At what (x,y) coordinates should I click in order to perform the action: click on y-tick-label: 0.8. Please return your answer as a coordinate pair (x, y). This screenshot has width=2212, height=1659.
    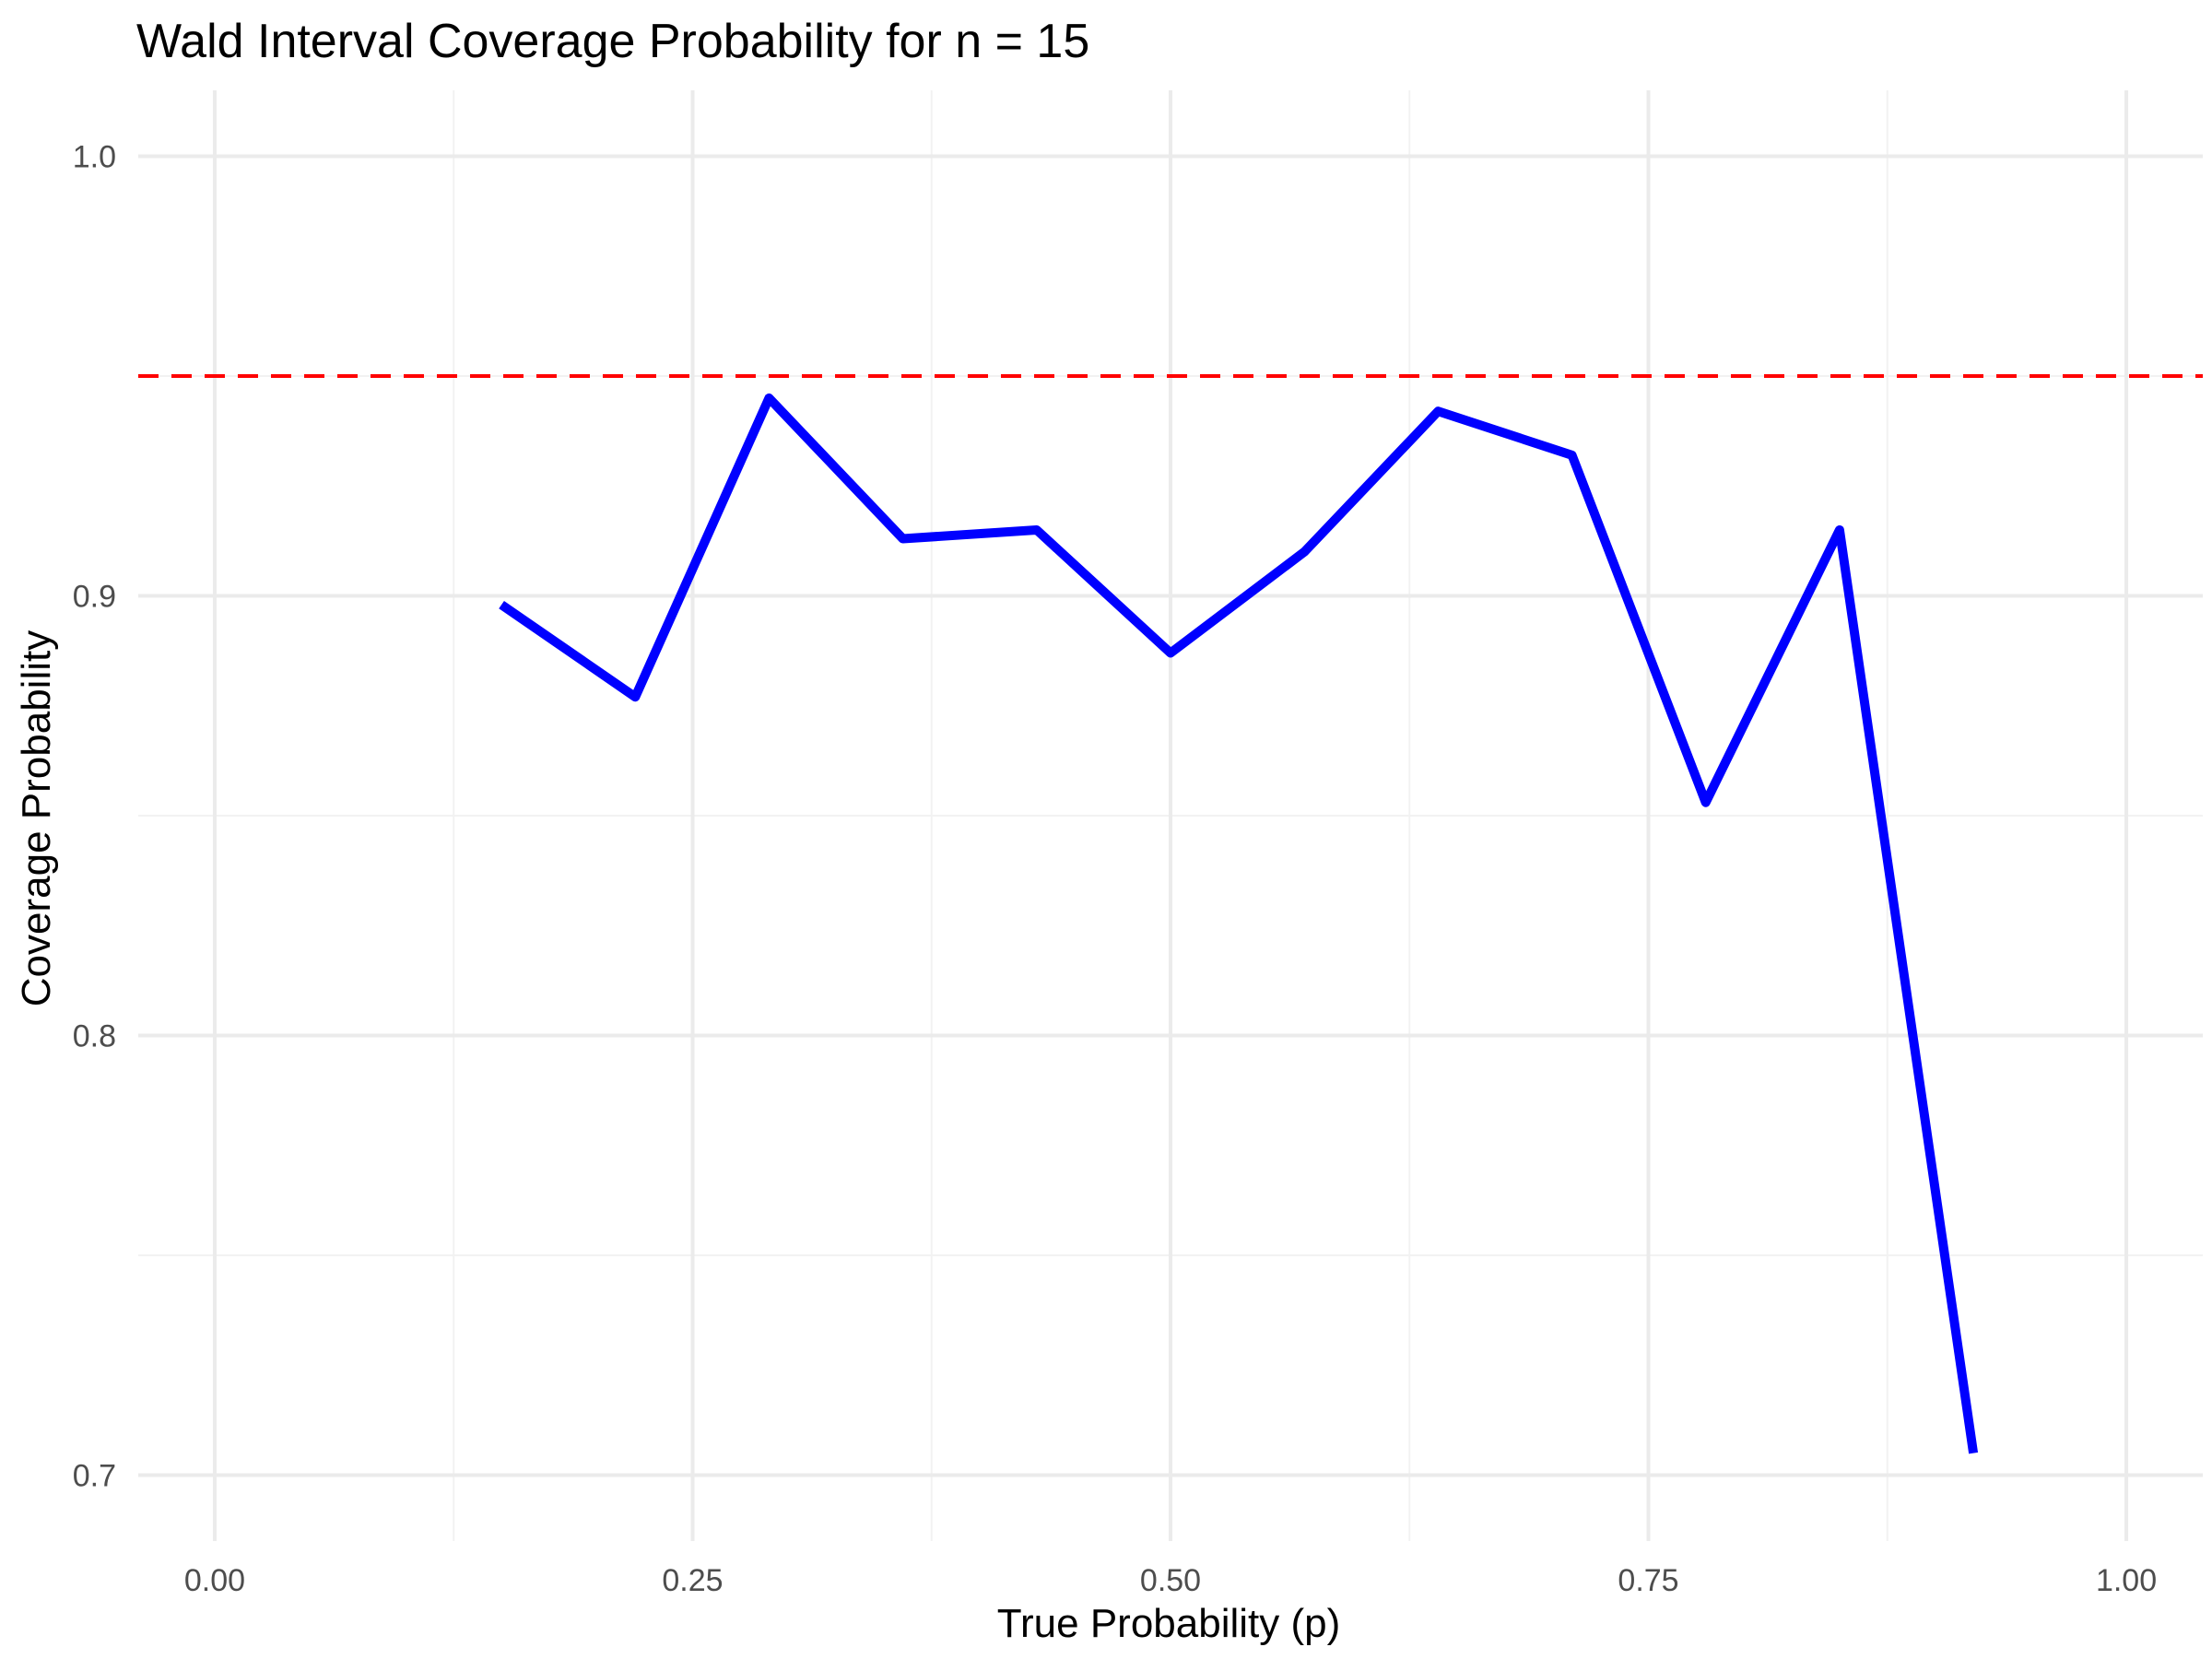
    Looking at the image, I should click on (94, 1035).